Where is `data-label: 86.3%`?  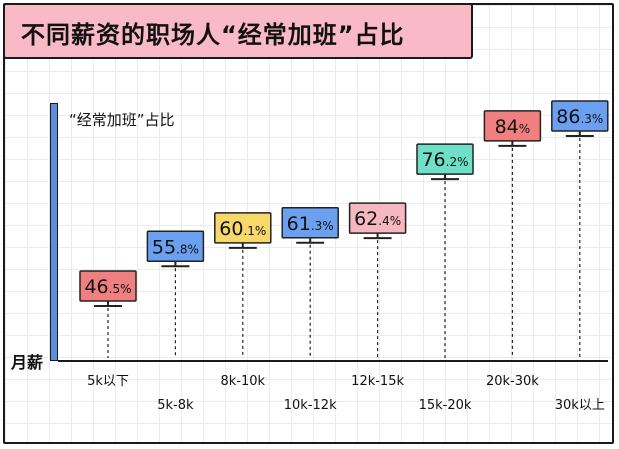 data-label: 86.3% is located at coordinates (579, 117).